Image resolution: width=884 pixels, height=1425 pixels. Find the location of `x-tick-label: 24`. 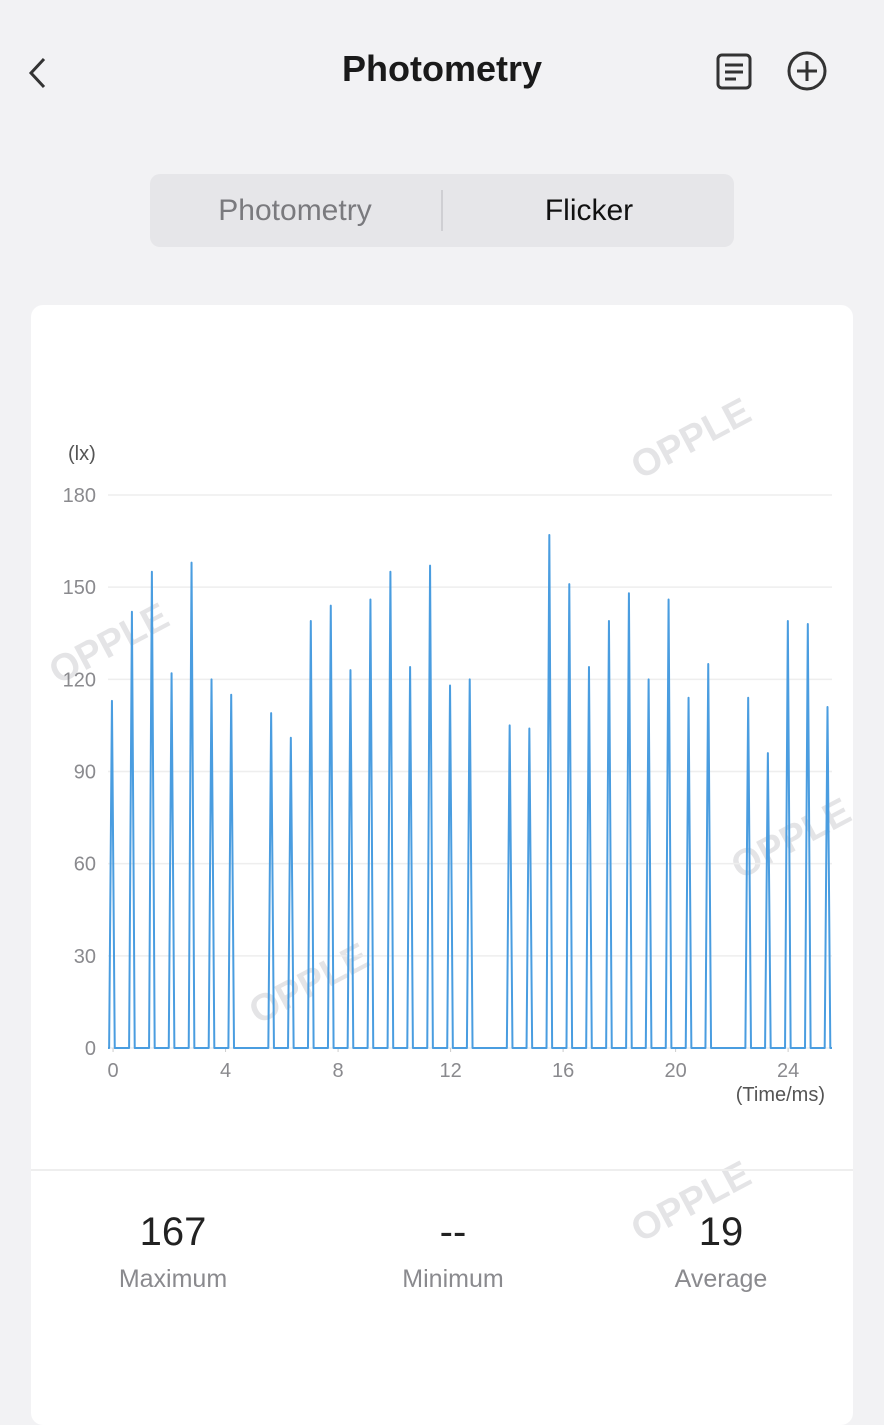

x-tick-label: 24 is located at coordinates (788, 1071).